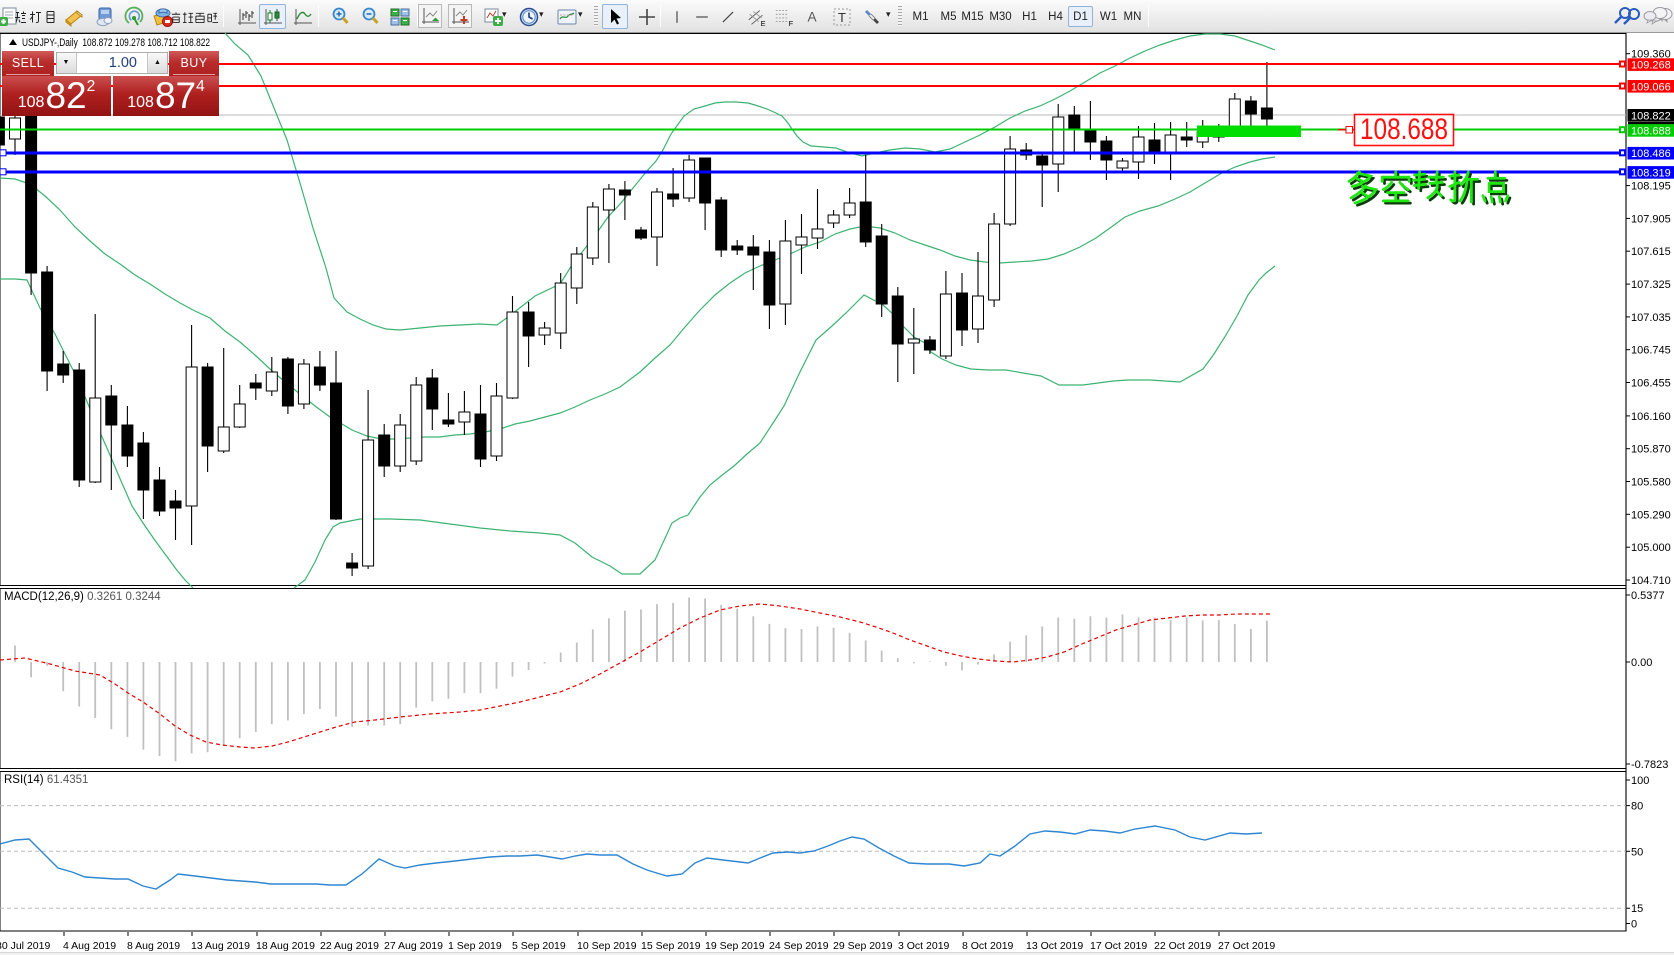 Image resolution: width=1674 pixels, height=955 pixels. Describe the element at coordinates (1651, 548) in the screenshot. I see `svg-text: 105.000` at that location.